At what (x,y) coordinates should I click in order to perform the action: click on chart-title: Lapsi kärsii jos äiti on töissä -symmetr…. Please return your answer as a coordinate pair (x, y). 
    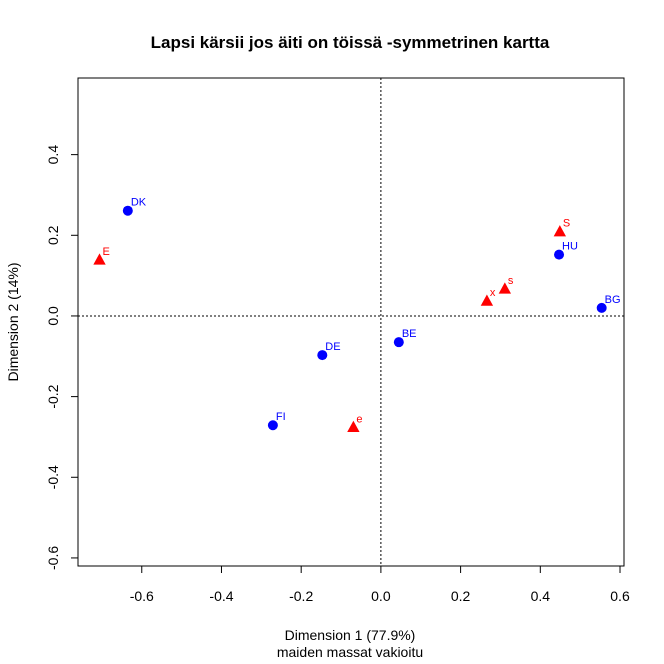
    Looking at the image, I should click on (350, 42).